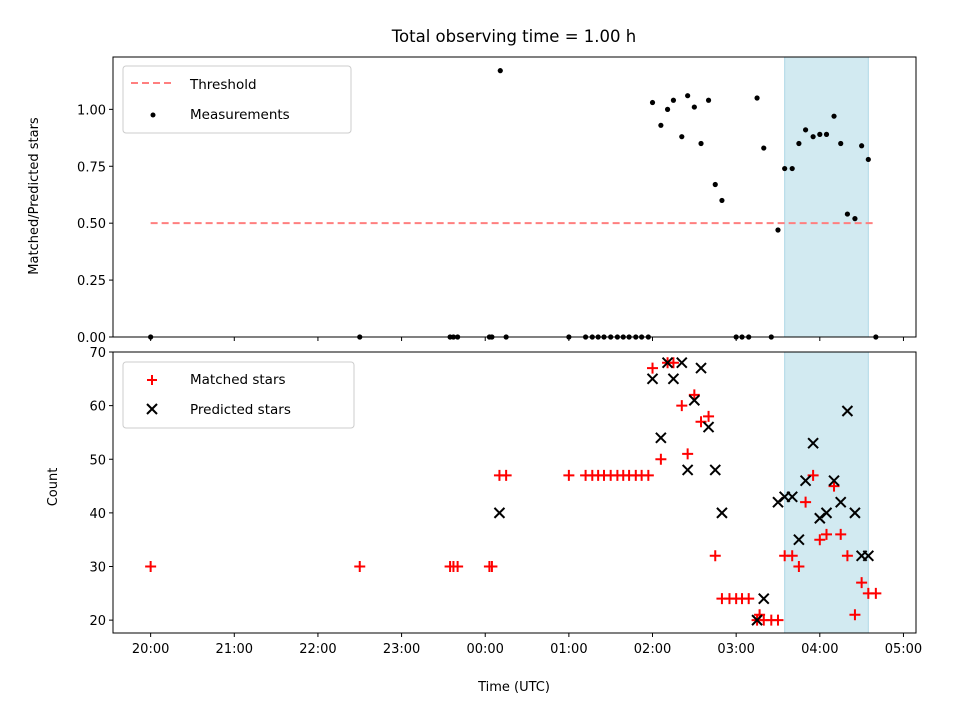  I want to click on x-tick-label: 05:00, so click(903, 649).